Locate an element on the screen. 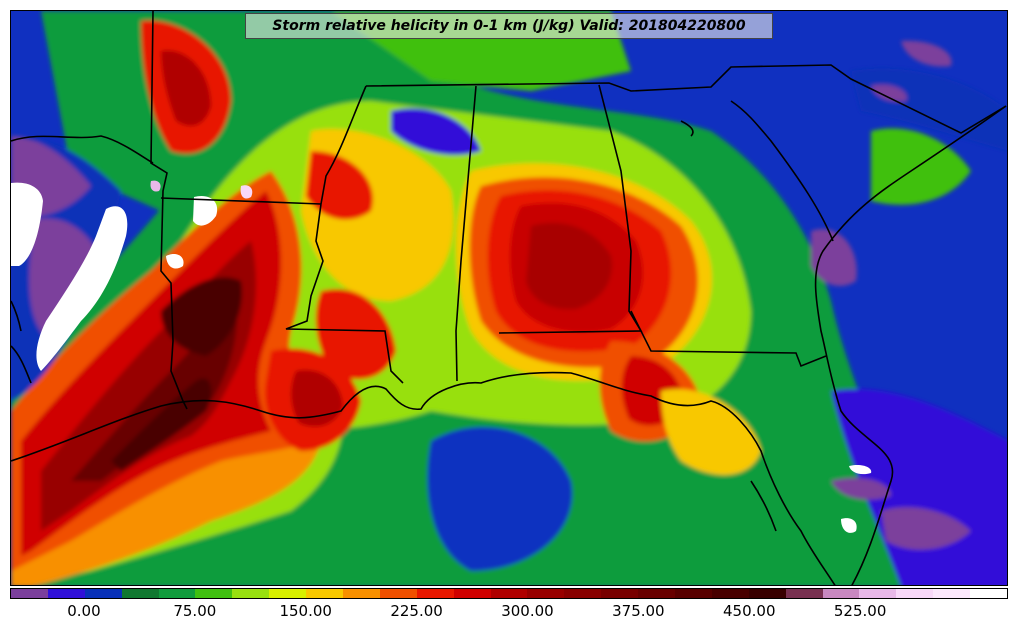 This screenshot has height=633, width=1018. colorbar-tick-label: 300.00 is located at coordinates (527, 611).